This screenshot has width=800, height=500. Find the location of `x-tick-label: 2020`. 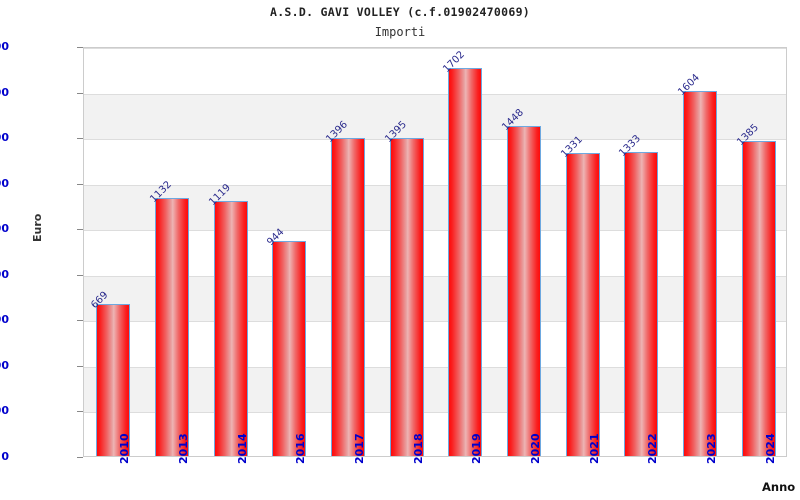

x-tick-label: 2020 is located at coordinates (535, 448).